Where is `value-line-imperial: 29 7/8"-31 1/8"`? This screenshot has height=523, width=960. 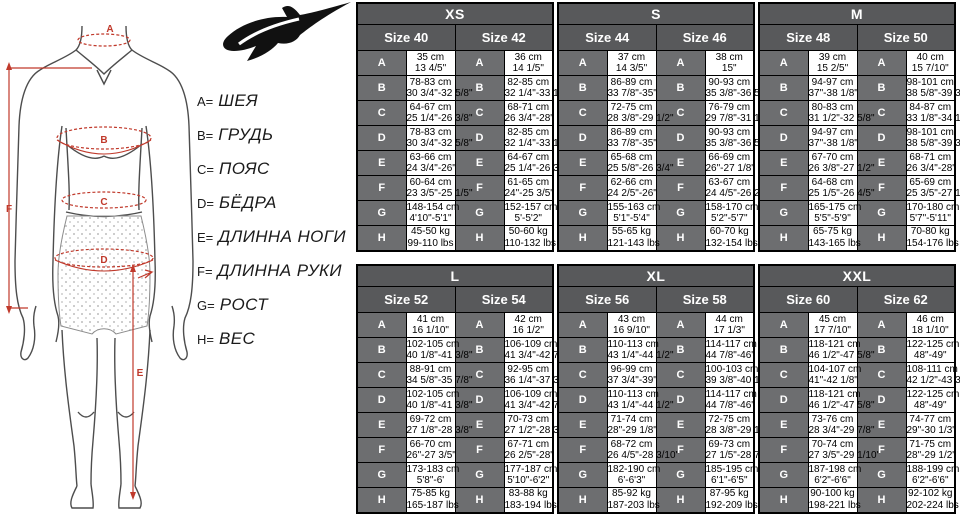
value-line-imperial: 29 7/8"-31 1/8" is located at coordinates (738, 118).